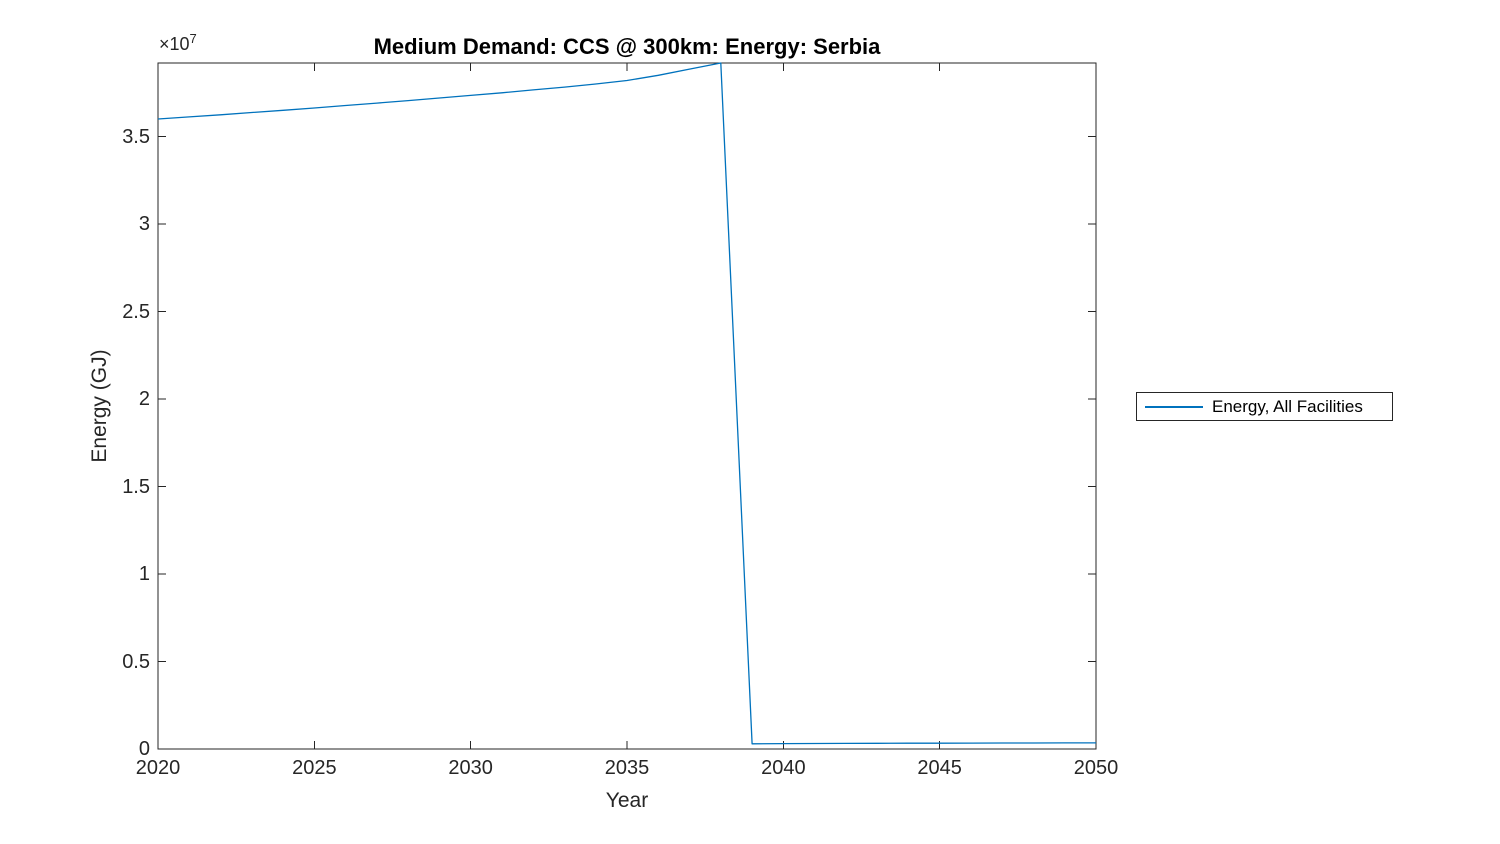 The height and width of the screenshot is (844, 1500). Describe the element at coordinates (144, 399) in the screenshot. I see `y-tick-label: 2` at that location.